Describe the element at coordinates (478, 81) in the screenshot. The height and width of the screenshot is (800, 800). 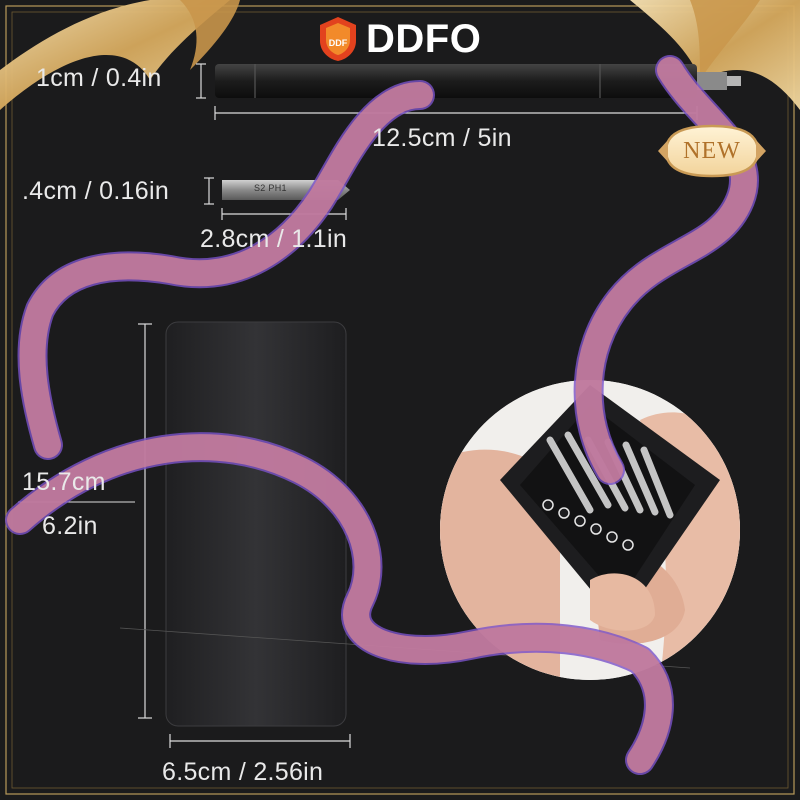
I see `screwdriver-handle` at that location.